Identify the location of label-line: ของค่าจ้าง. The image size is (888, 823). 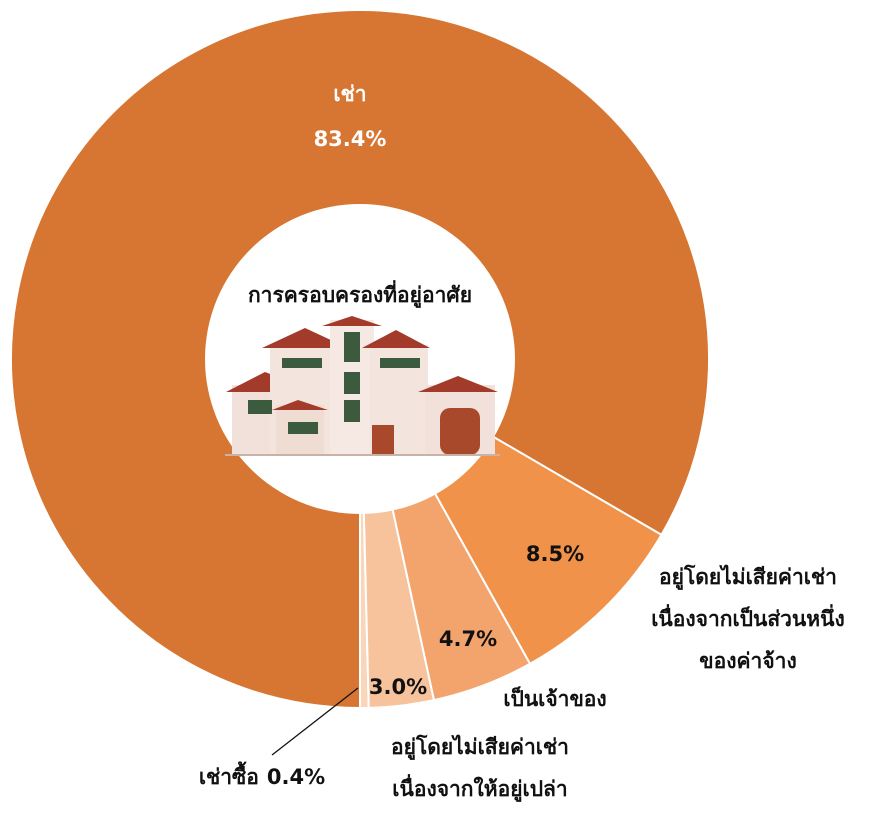
(747, 661).